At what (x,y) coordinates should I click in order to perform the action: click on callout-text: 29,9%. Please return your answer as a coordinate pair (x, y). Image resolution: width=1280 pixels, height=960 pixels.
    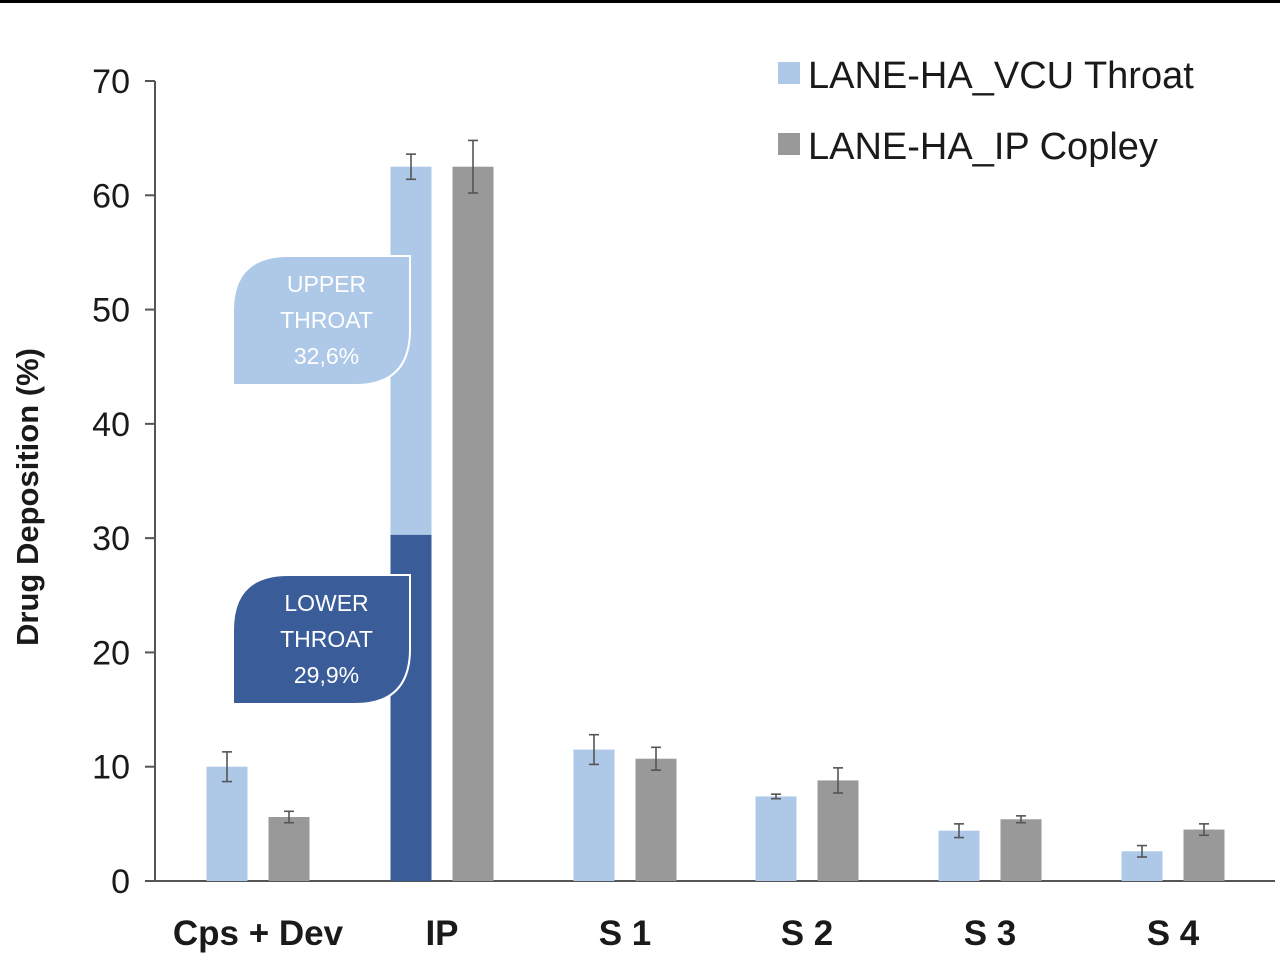
    Looking at the image, I should click on (326, 675).